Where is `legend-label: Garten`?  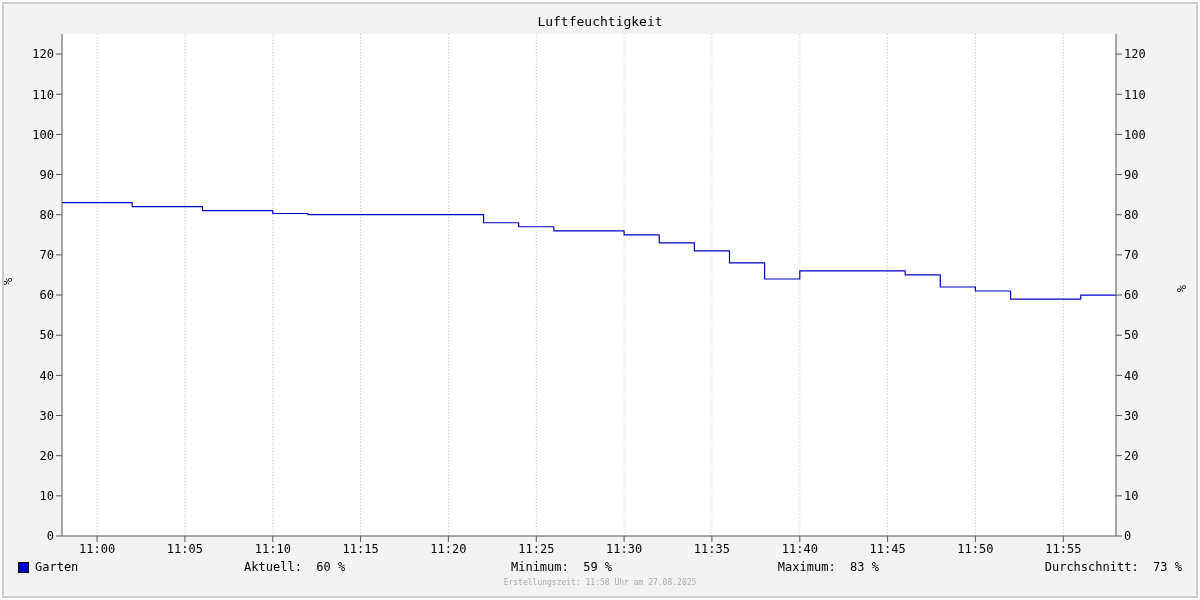
legend-label: Garten is located at coordinates (56, 567).